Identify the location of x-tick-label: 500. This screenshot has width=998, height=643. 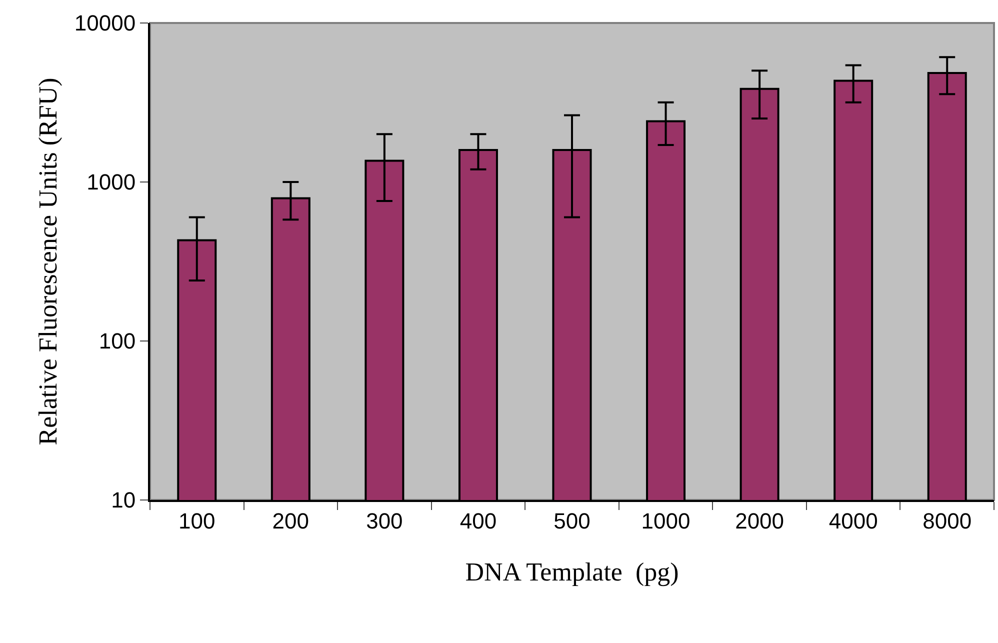
(572, 521).